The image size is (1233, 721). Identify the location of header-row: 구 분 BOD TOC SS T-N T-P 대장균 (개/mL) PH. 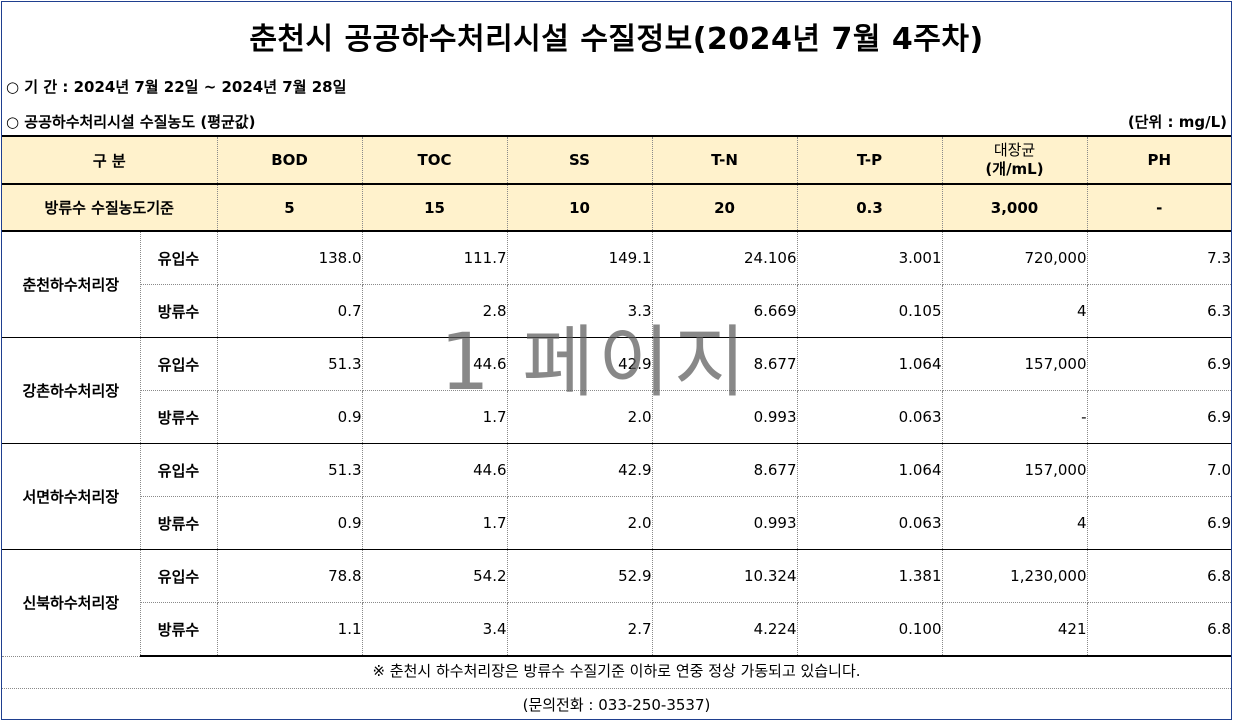
(617, 160).